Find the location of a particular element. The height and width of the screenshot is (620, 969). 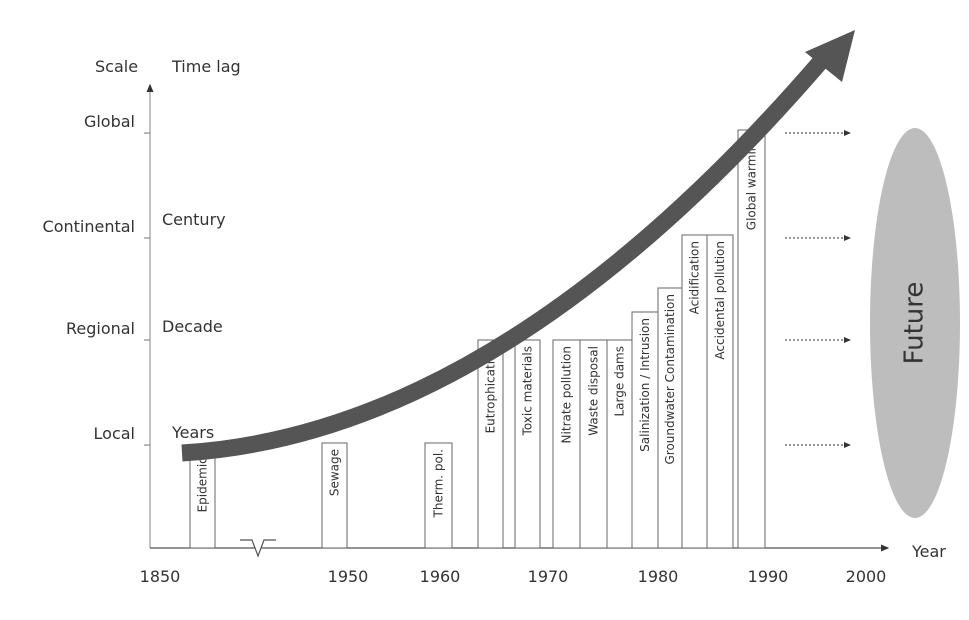

trend-arrowhead is located at coordinates (830, 56).